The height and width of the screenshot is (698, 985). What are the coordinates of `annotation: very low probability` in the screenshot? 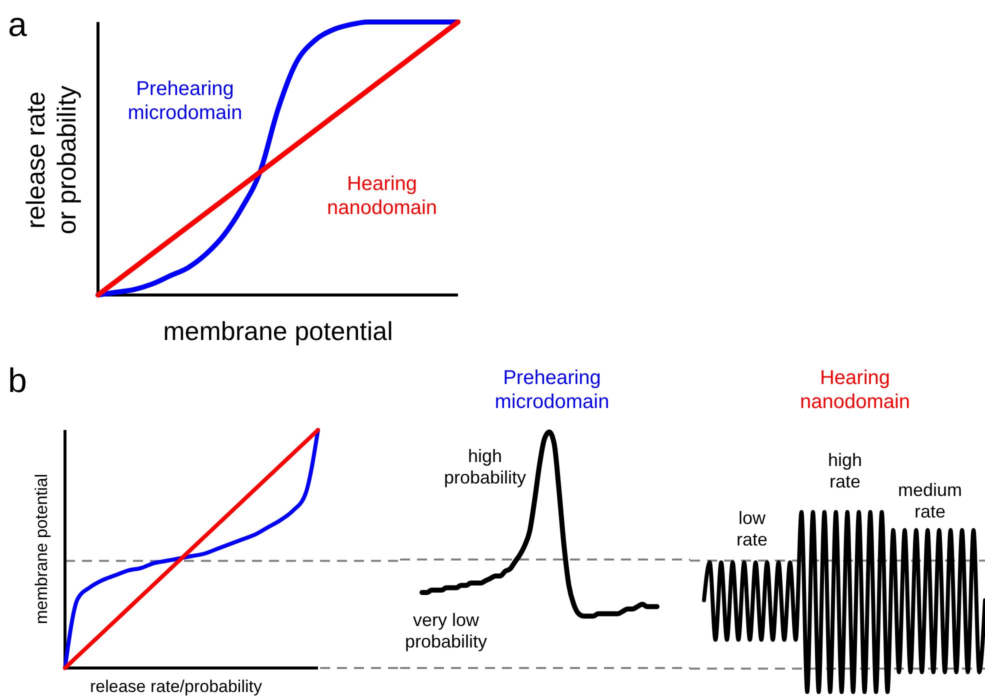 It's located at (446, 631).